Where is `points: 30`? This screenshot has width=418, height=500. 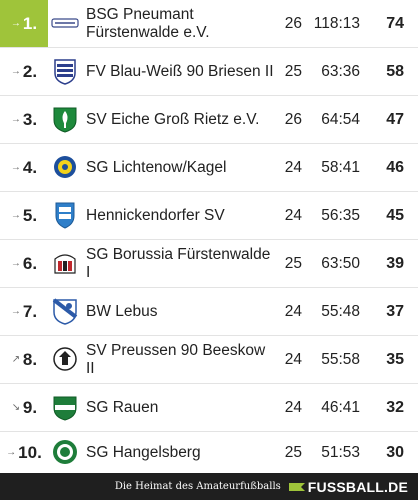
points: 30 is located at coordinates (395, 452).